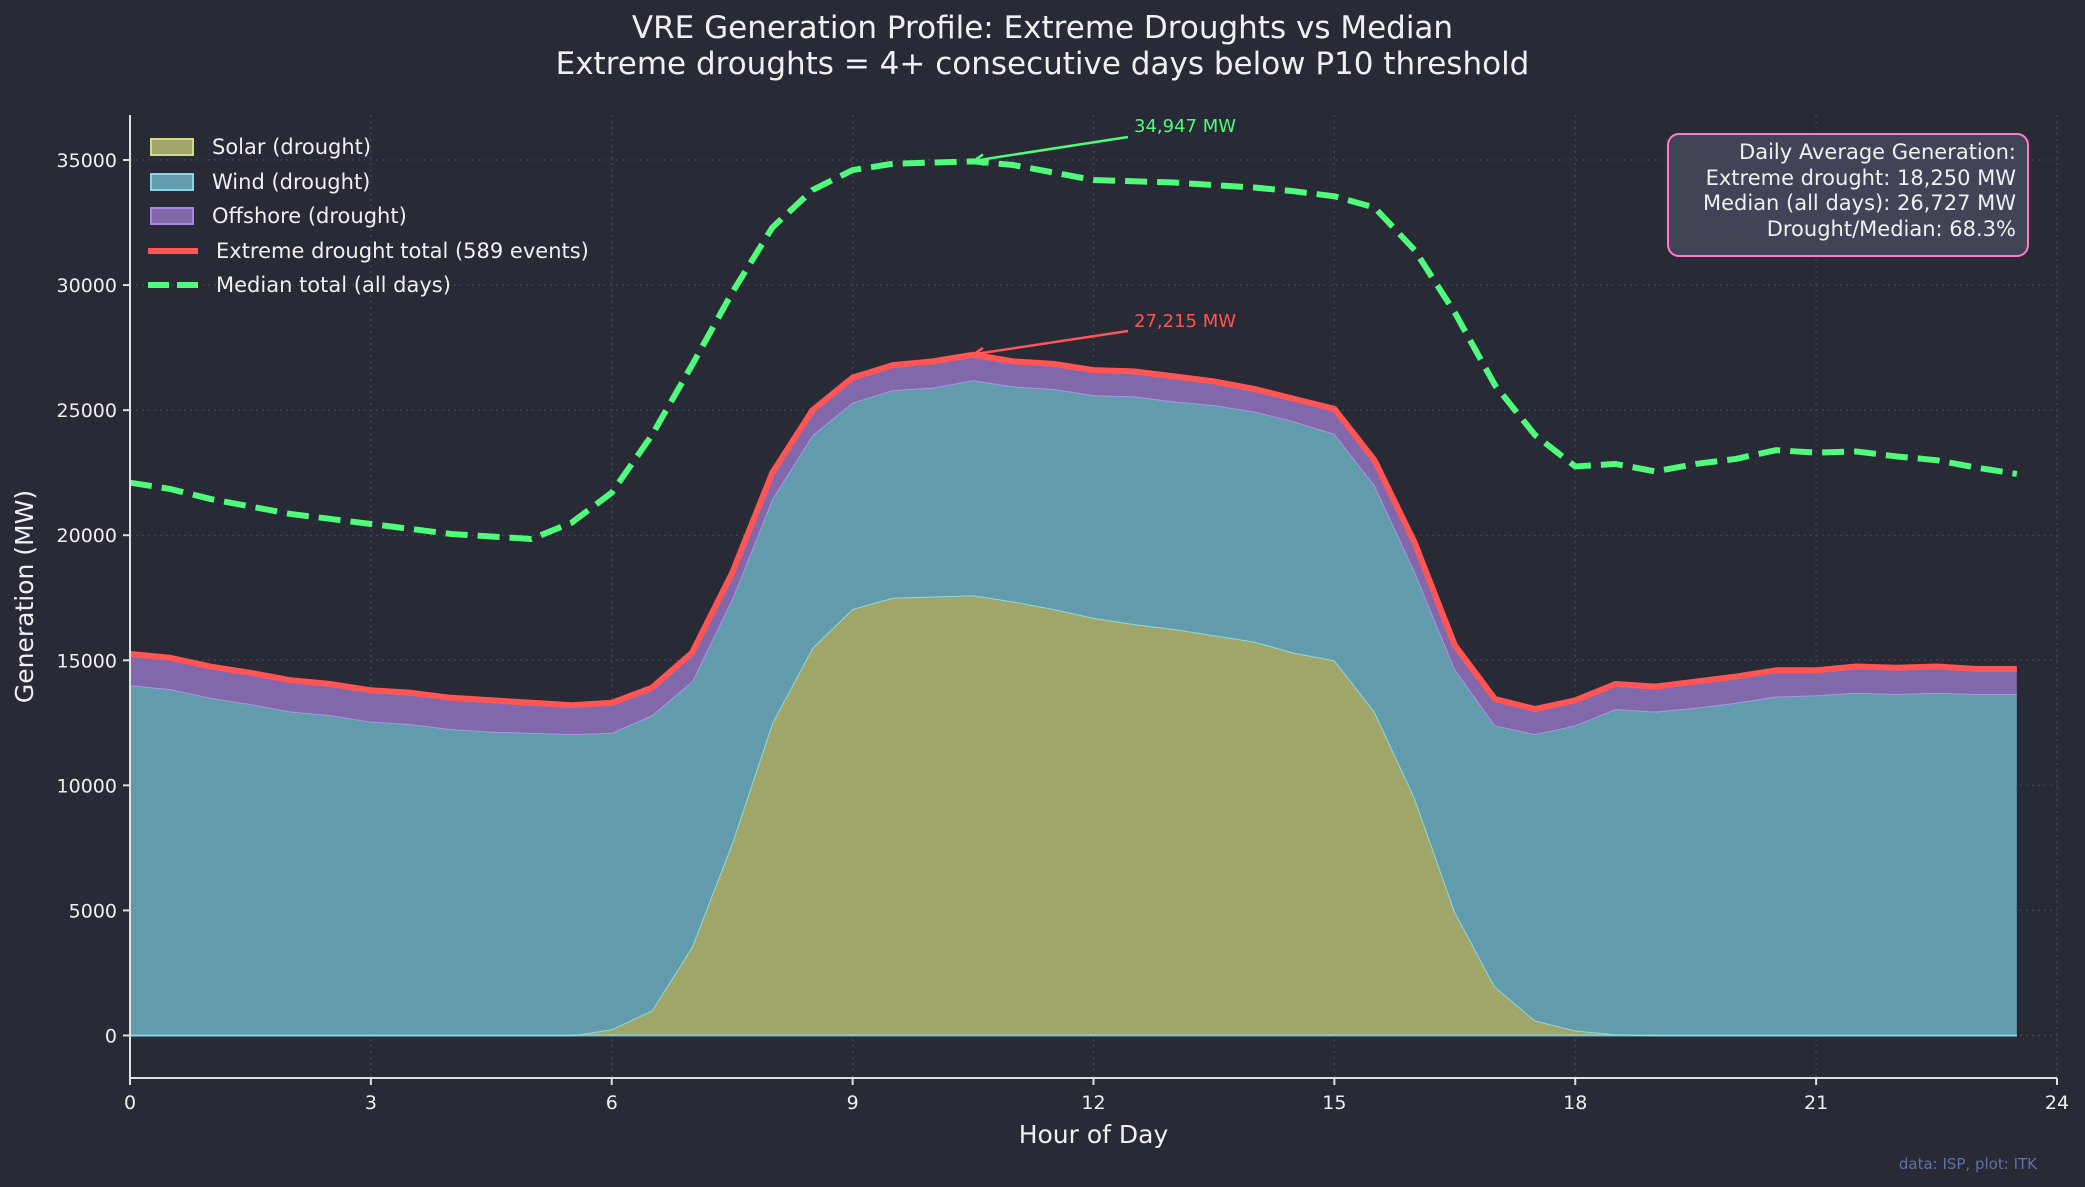 The height and width of the screenshot is (1187, 2085). Describe the element at coordinates (87, 536) in the screenshot. I see `y-tick-label: 20000` at that location.